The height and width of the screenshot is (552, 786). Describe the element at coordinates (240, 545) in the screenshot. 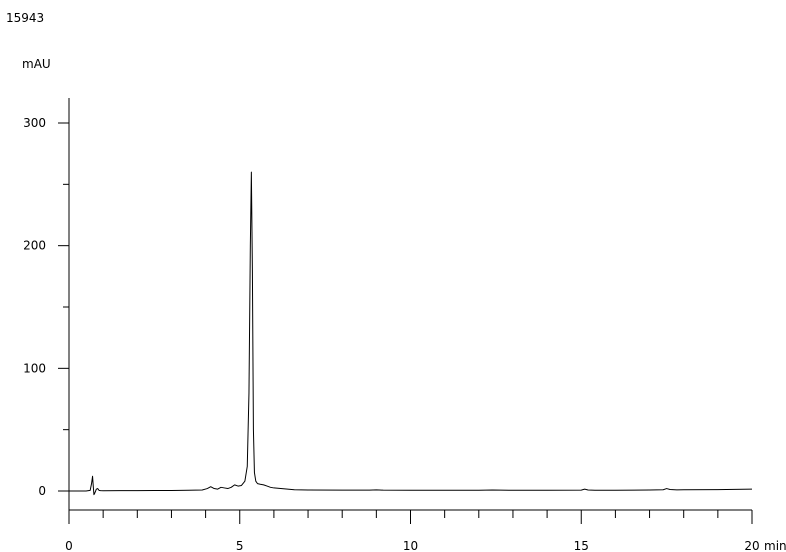

I see `x-tick-label: 5` at that location.